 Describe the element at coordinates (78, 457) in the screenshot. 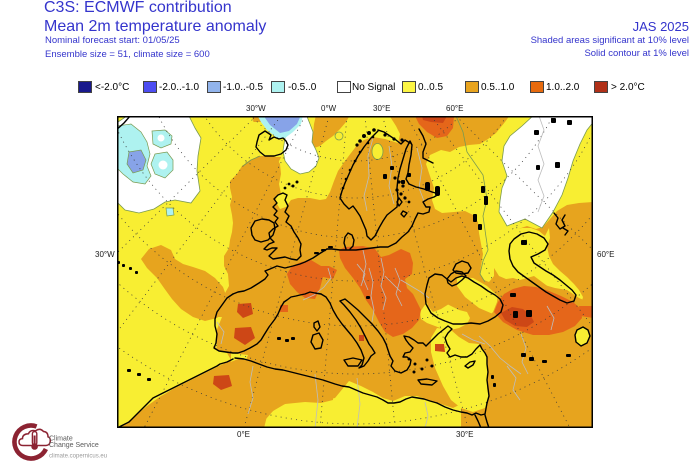

I see `svg-text: climate.copernicus.eu` at that location.